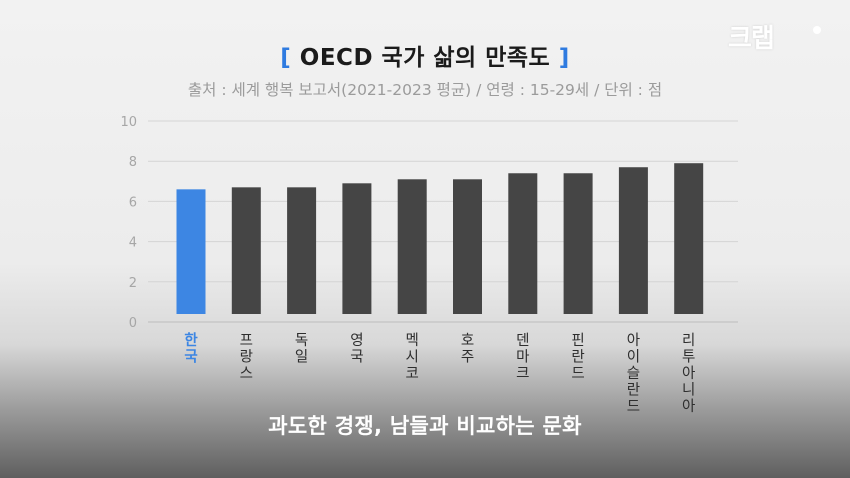  Describe the element at coordinates (751, 39) in the screenshot. I see `brand-logo: 크랩` at that location.